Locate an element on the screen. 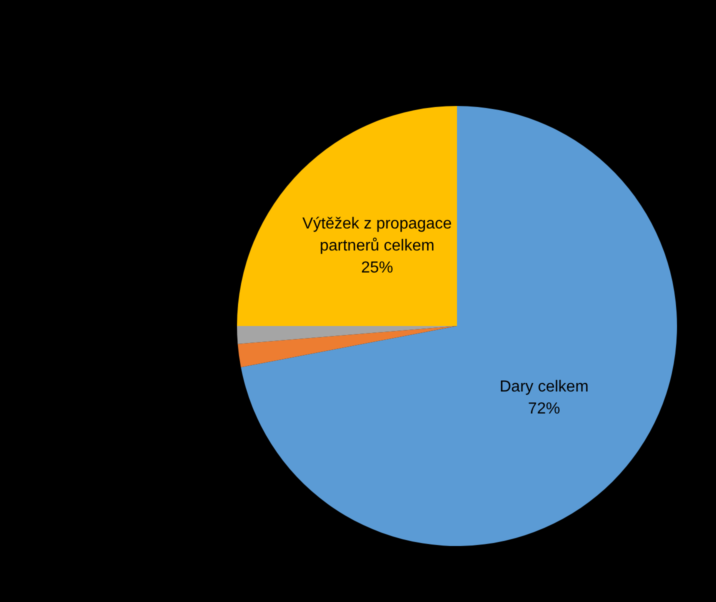  slice-label: Výtěžek z propagace partnerů celkem is located at coordinates (377, 235).